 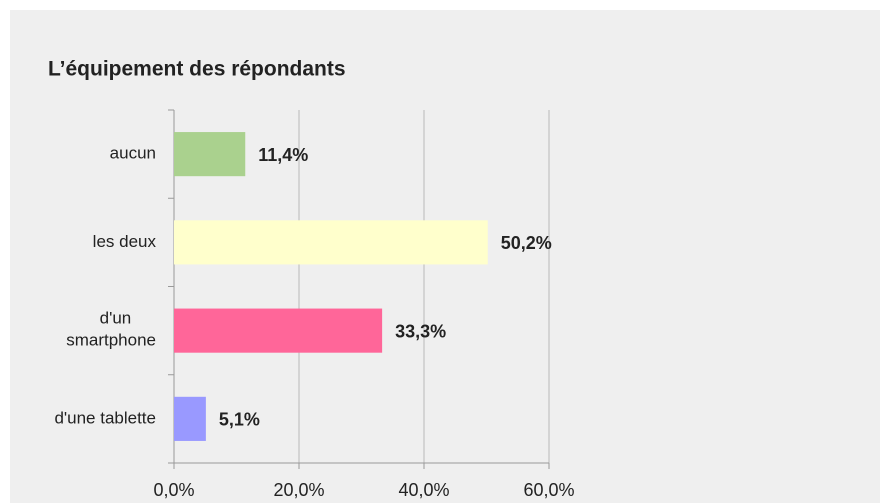 What do you see at coordinates (133, 153) in the screenshot?
I see `y-tick-label: aucun` at bounding box center [133, 153].